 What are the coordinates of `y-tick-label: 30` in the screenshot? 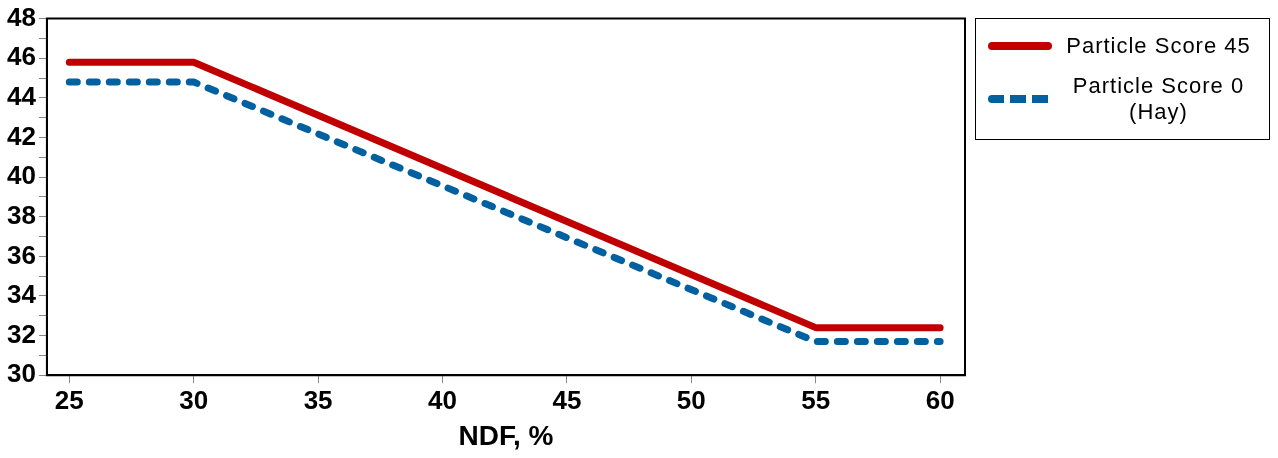 It's located at (21, 373).